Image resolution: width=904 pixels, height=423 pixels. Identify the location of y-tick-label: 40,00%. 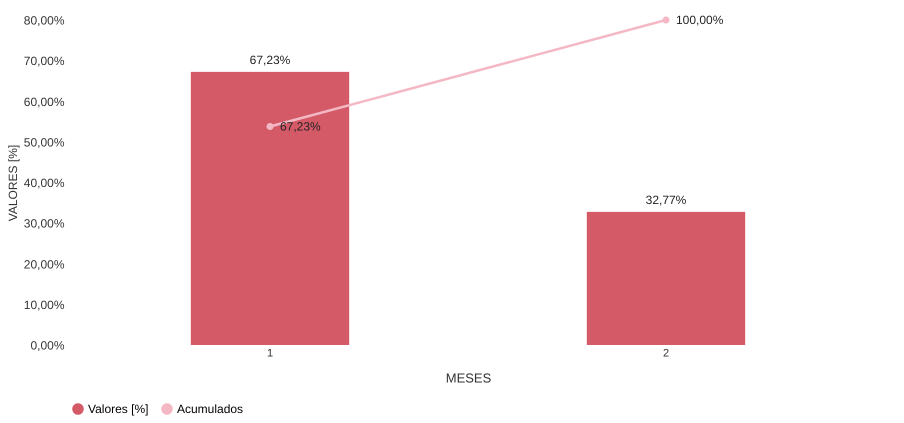
(44, 183).